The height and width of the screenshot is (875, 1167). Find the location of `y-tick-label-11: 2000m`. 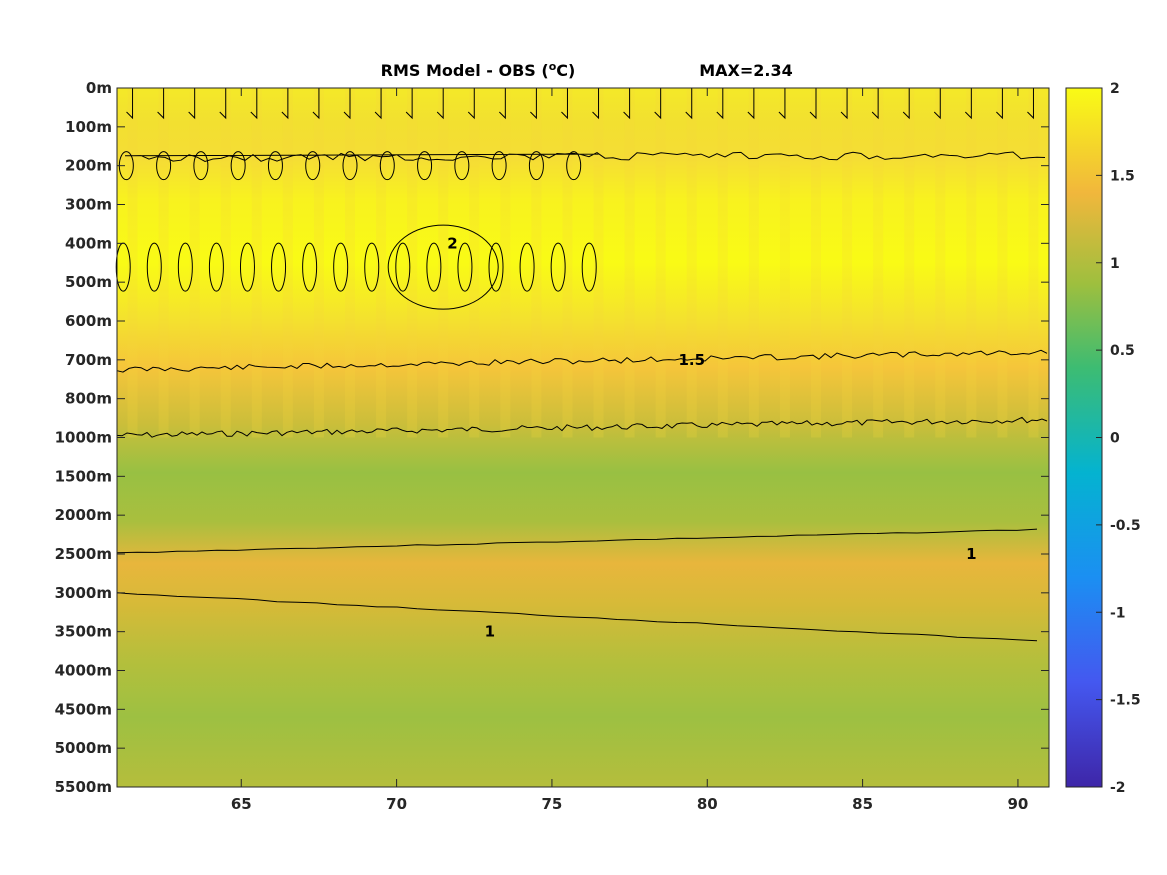

y-tick-label-11: 2000m is located at coordinates (83, 515).